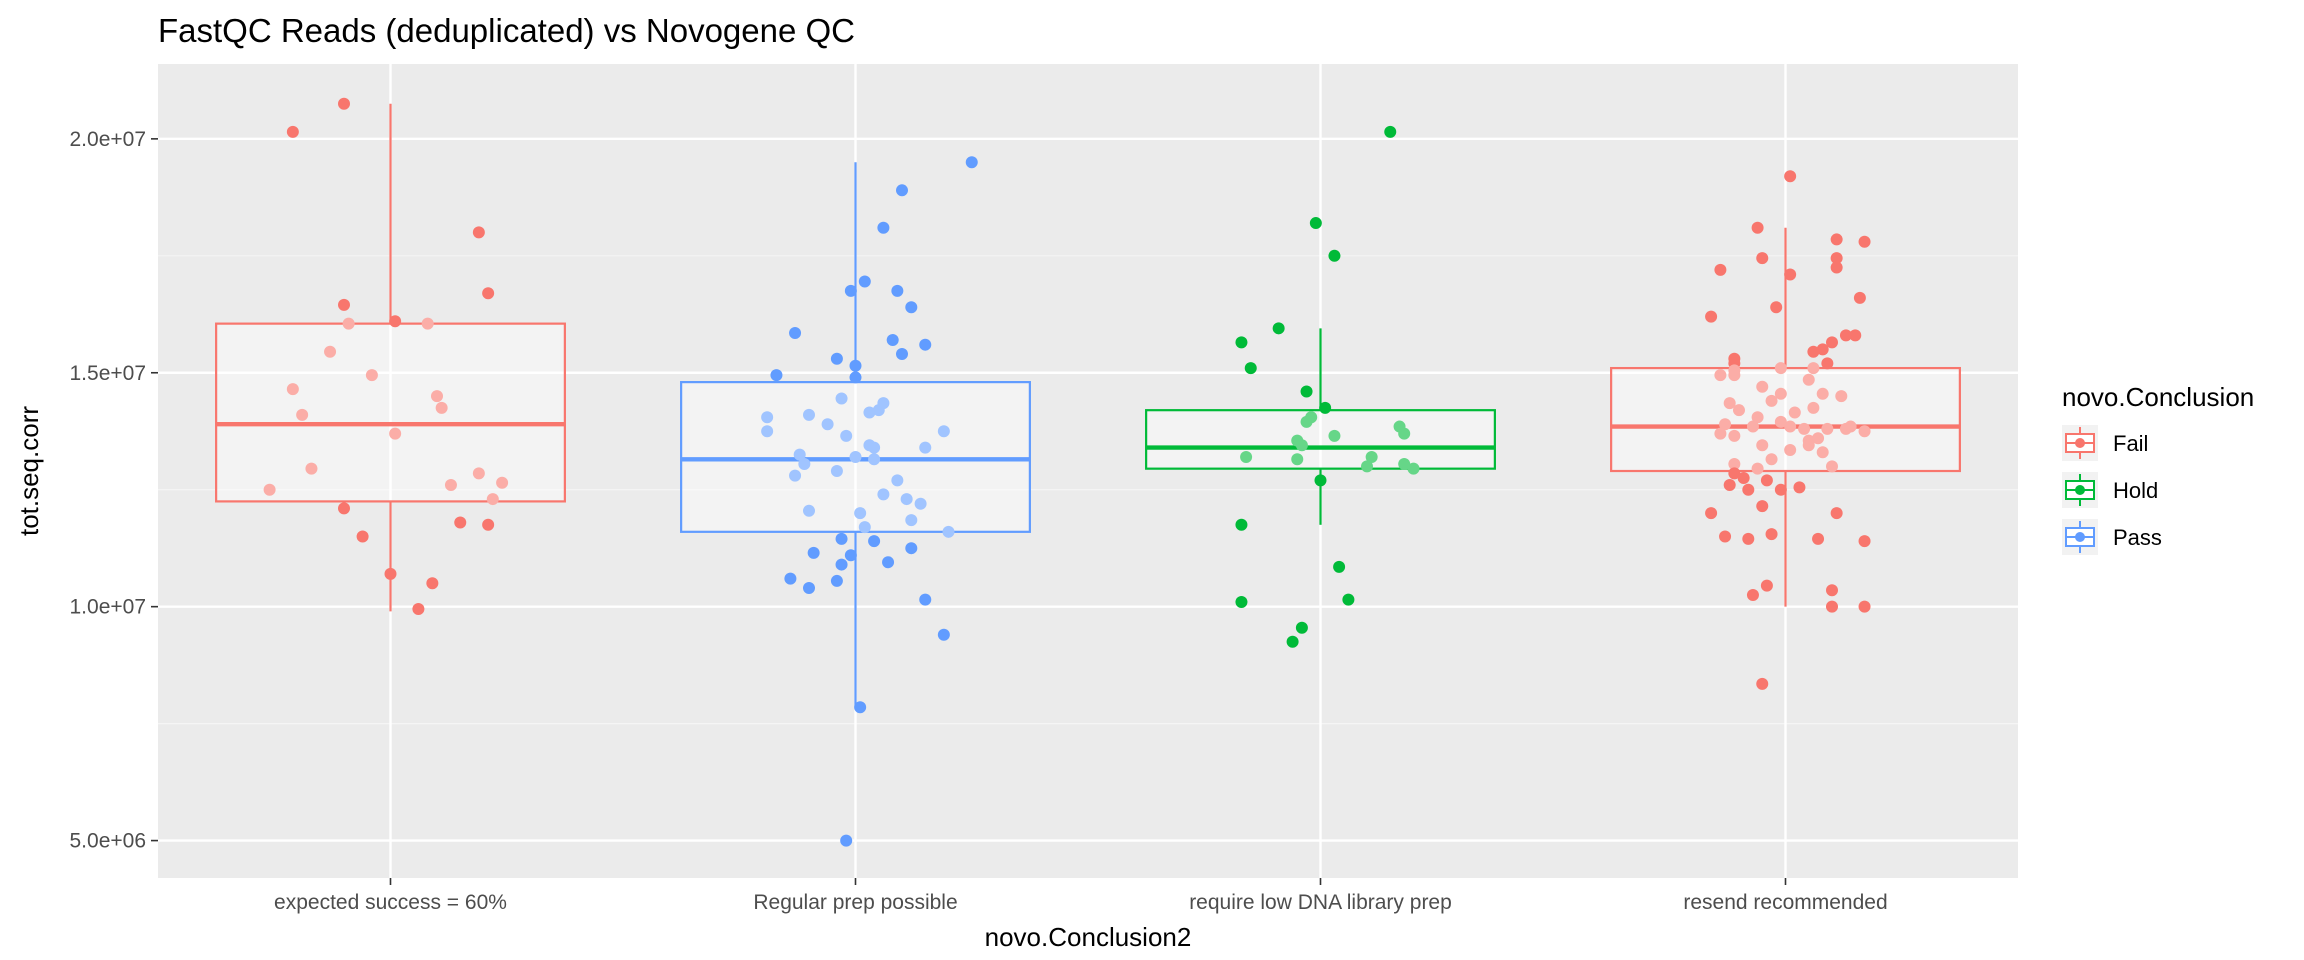 The width and height of the screenshot is (2304, 960). What do you see at coordinates (2105, 443) in the screenshot?
I see `legend-item-fail: Fail` at bounding box center [2105, 443].